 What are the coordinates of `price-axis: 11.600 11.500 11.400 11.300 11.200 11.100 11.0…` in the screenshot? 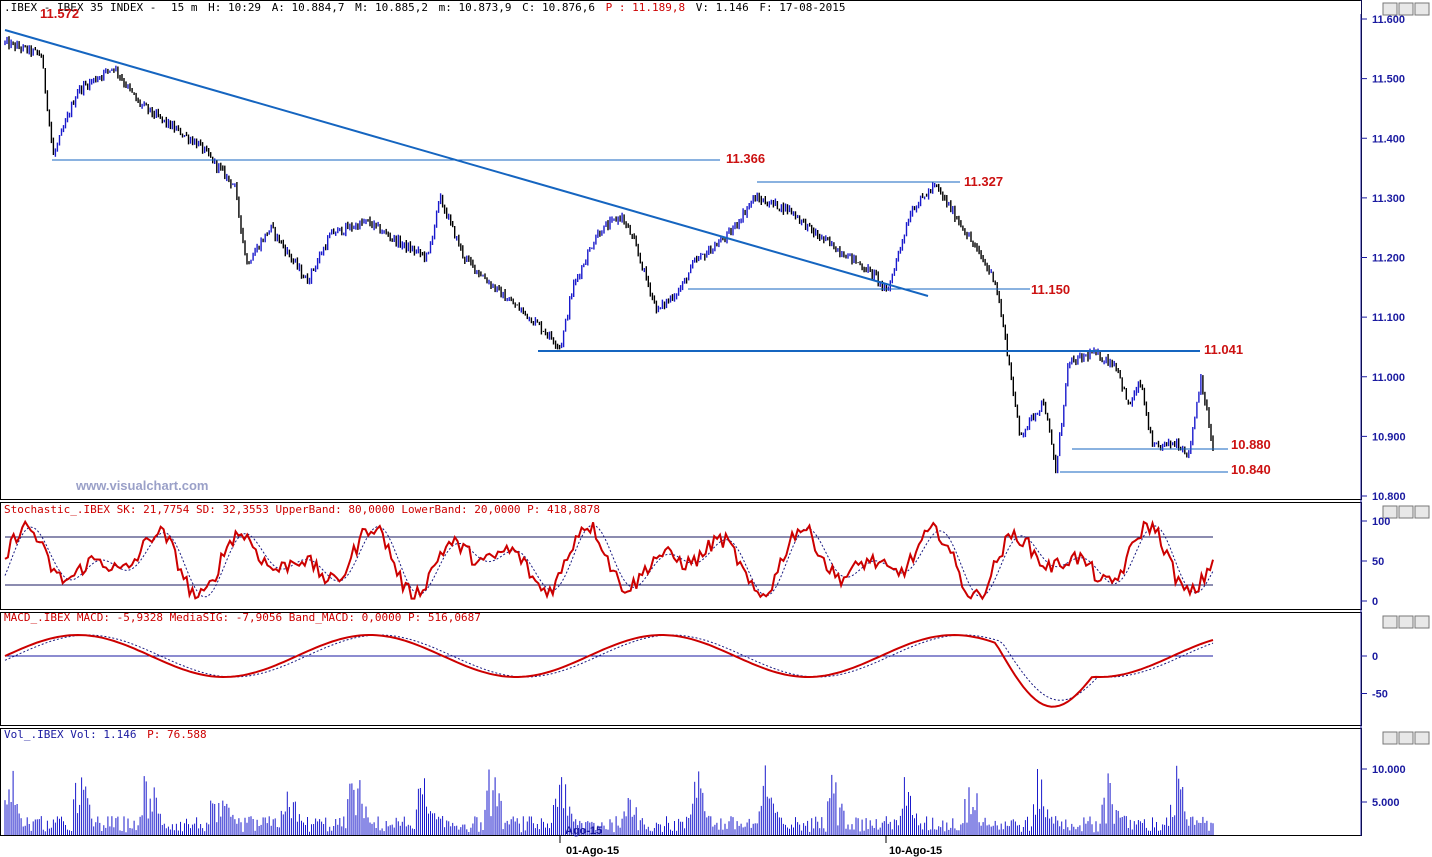 It's located at (1383, 258).